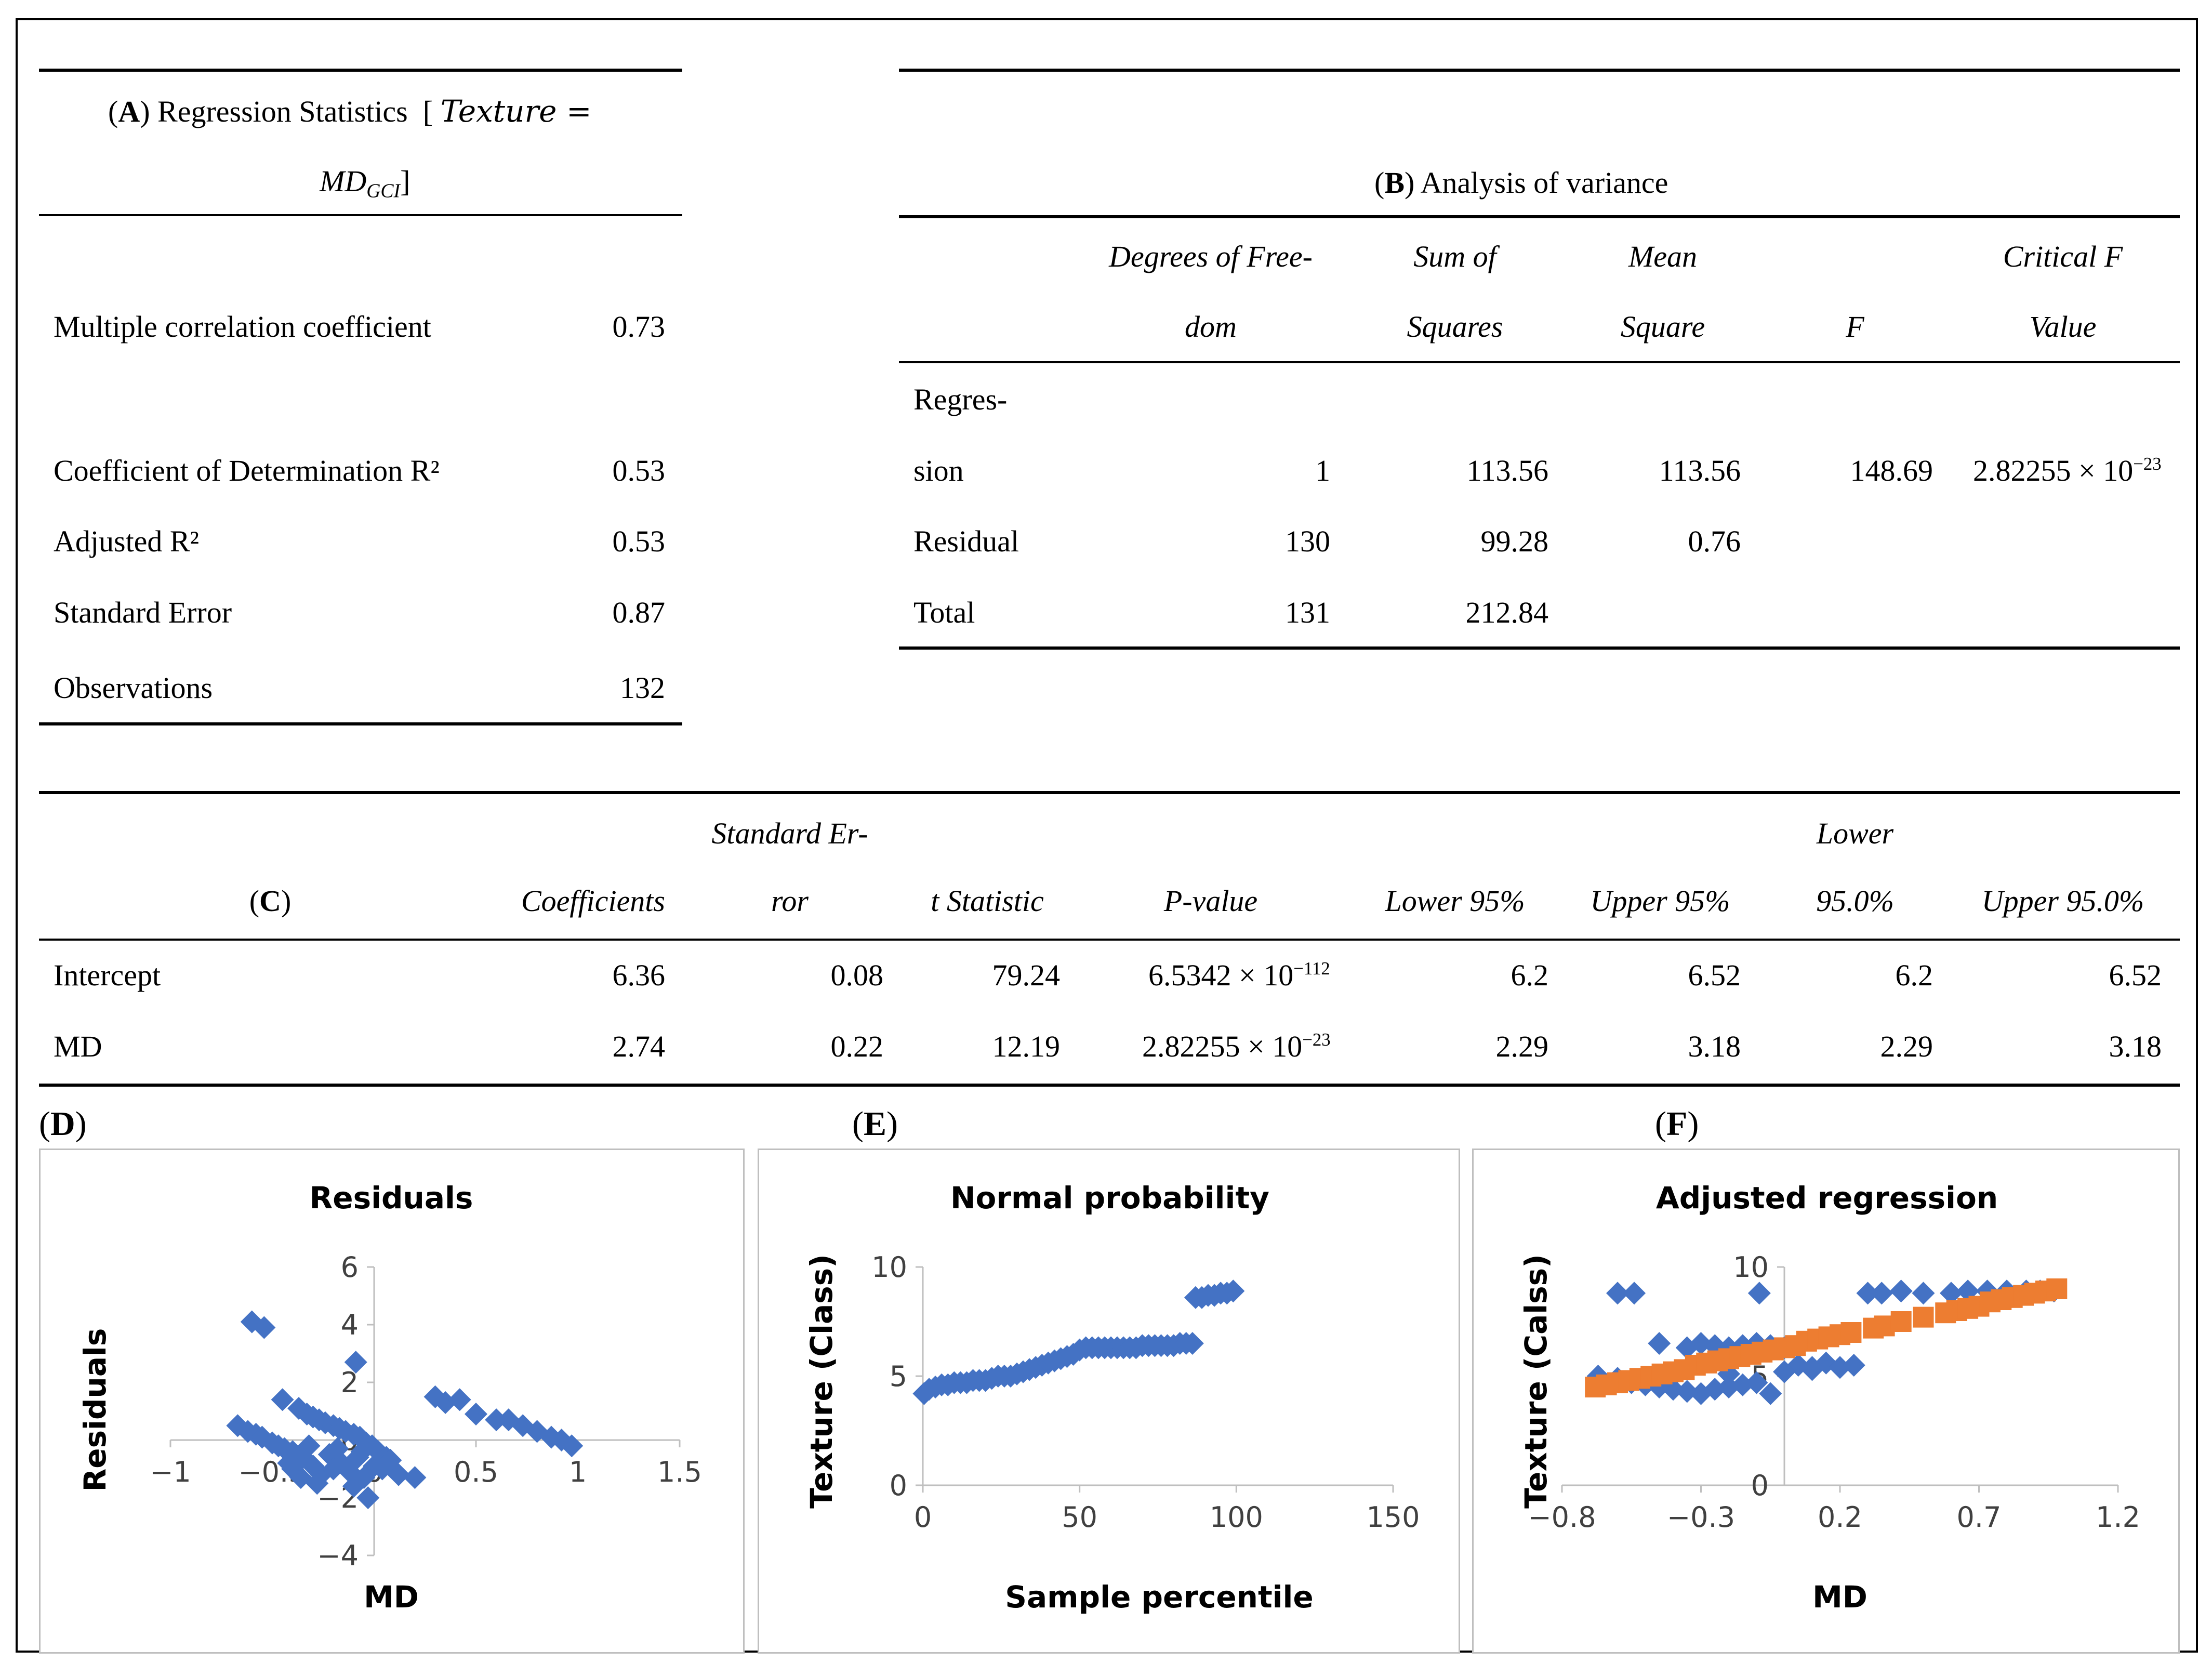 This screenshot has height=1663, width=2212. Describe the element at coordinates (1660, 901) in the screenshot. I see `header-upper95: Upper 95%` at that location.